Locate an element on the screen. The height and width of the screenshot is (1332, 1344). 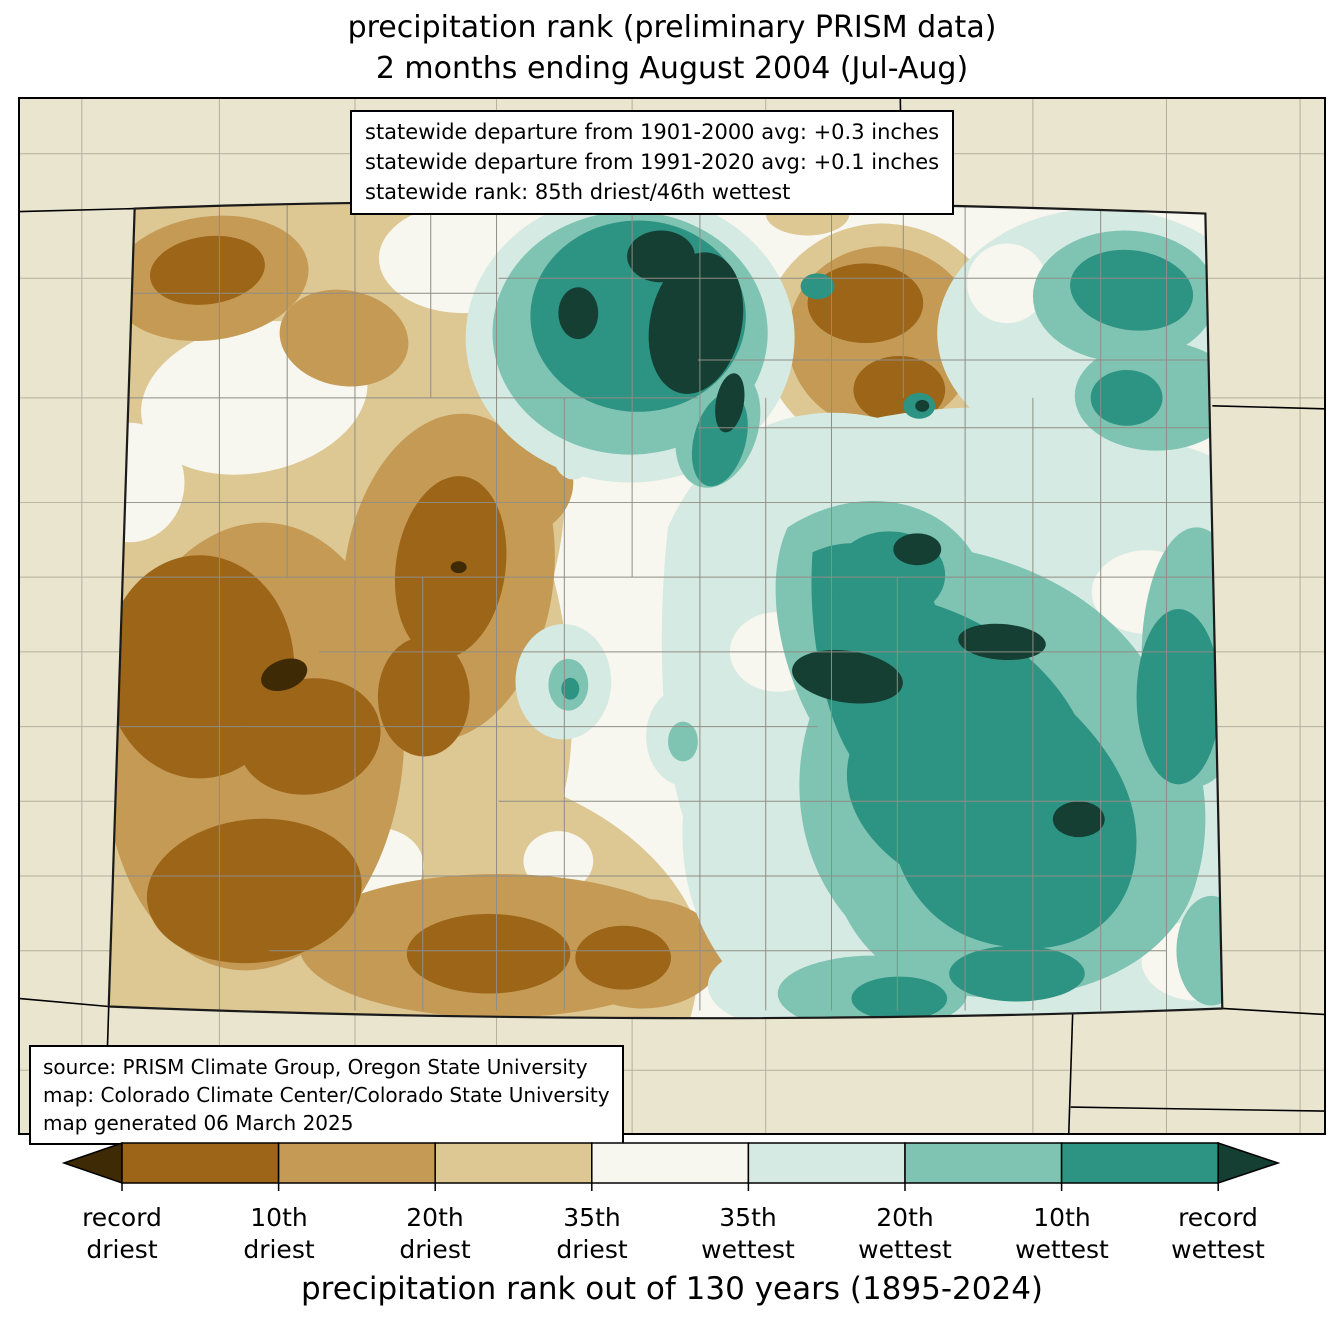
stats-line-3: statewide rank: 85th driest/46th wettest is located at coordinates (578, 191).